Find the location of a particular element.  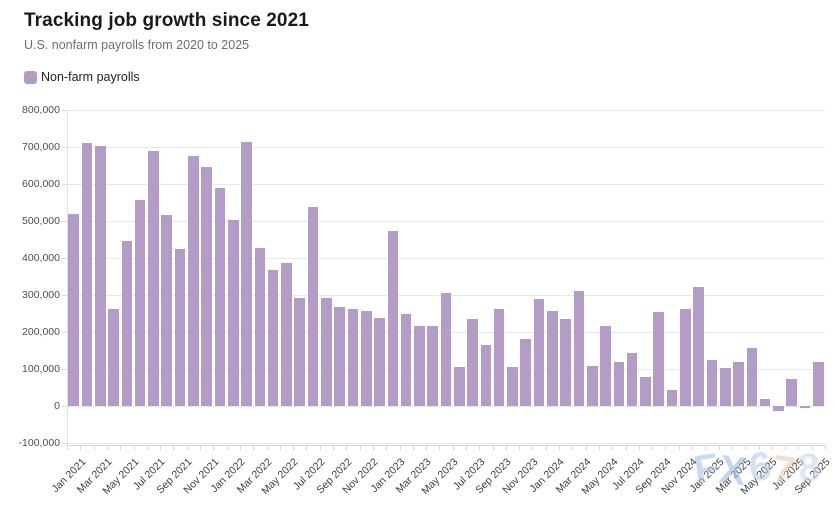

y-axis-label: 100,000 is located at coordinates (41, 369).